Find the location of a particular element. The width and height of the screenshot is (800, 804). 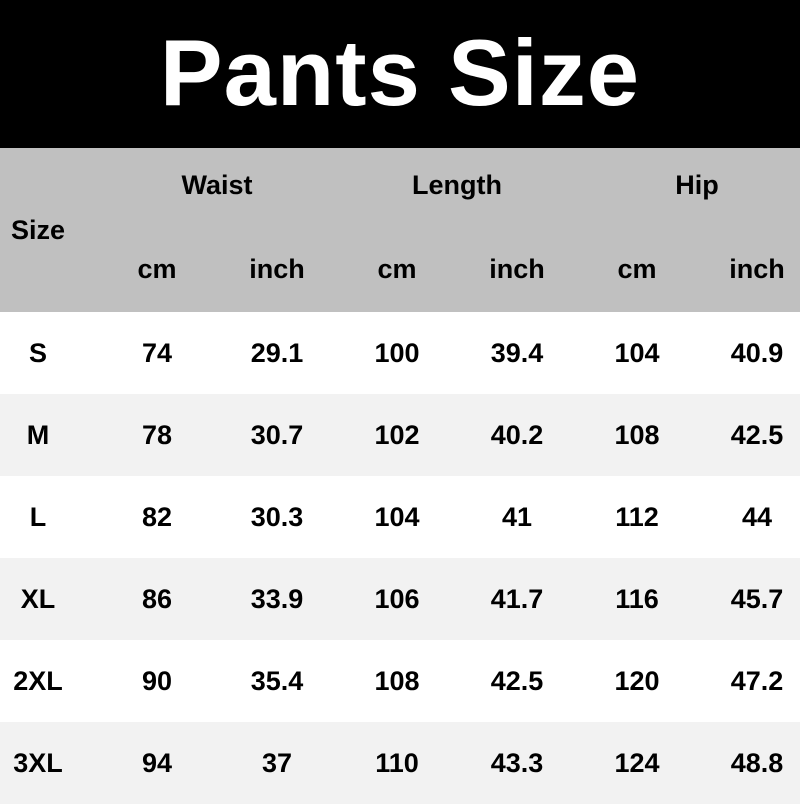

value-cell: 74 is located at coordinates (157, 352).